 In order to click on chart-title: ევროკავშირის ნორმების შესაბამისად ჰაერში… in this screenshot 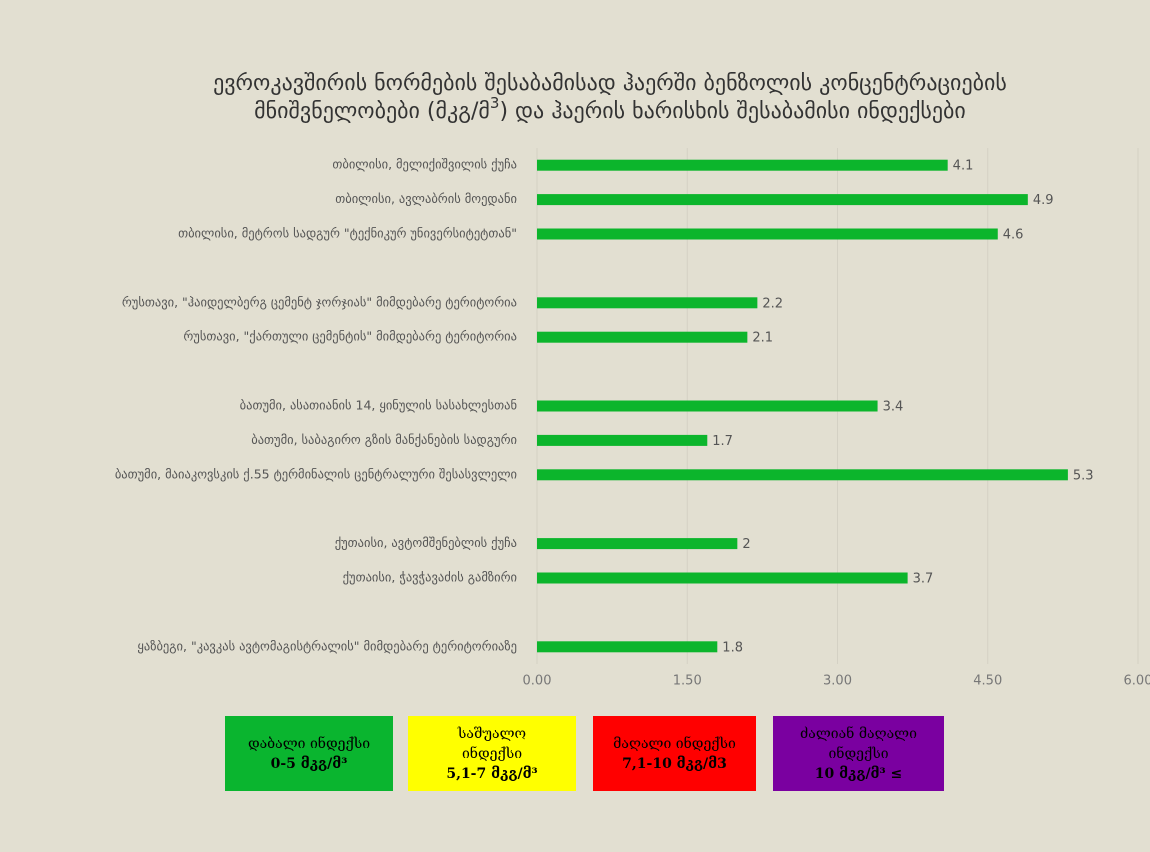, I will do `click(610, 83)`.